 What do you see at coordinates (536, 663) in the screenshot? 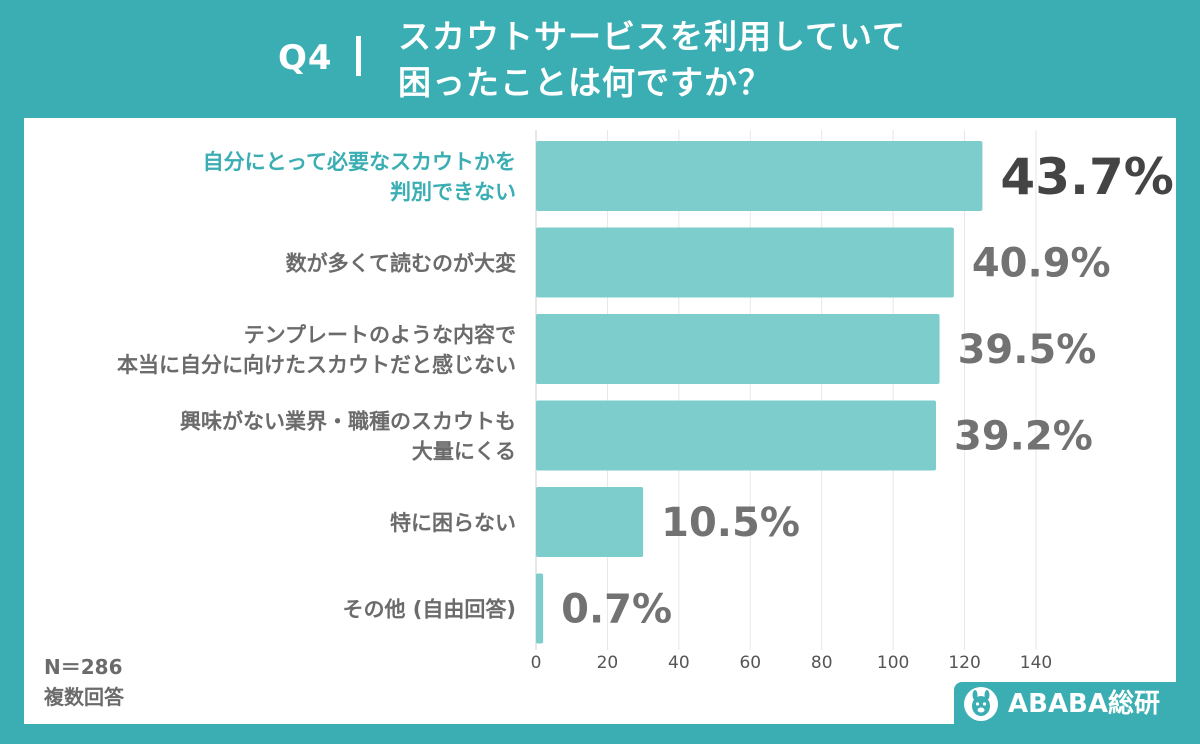
I see `x-tick-label-0: 0` at bounding box center [536, 663].